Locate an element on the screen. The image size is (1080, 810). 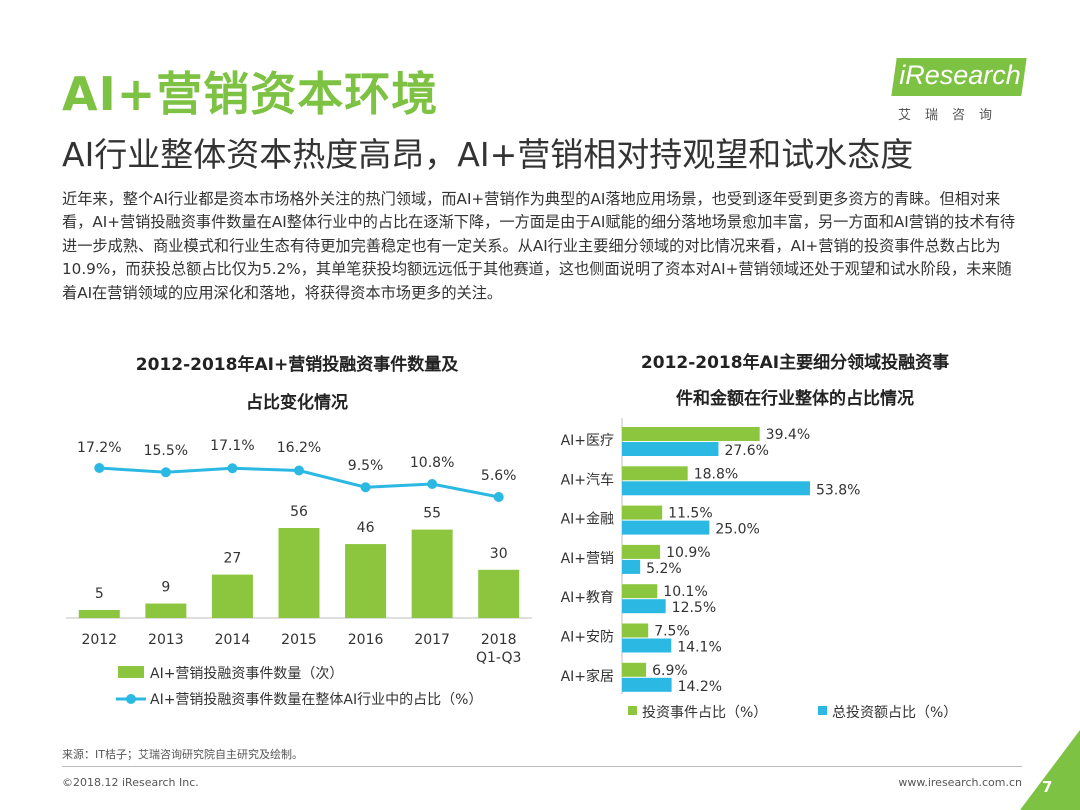
line-value-label: 10.8% is located at coordinates (432, 463).